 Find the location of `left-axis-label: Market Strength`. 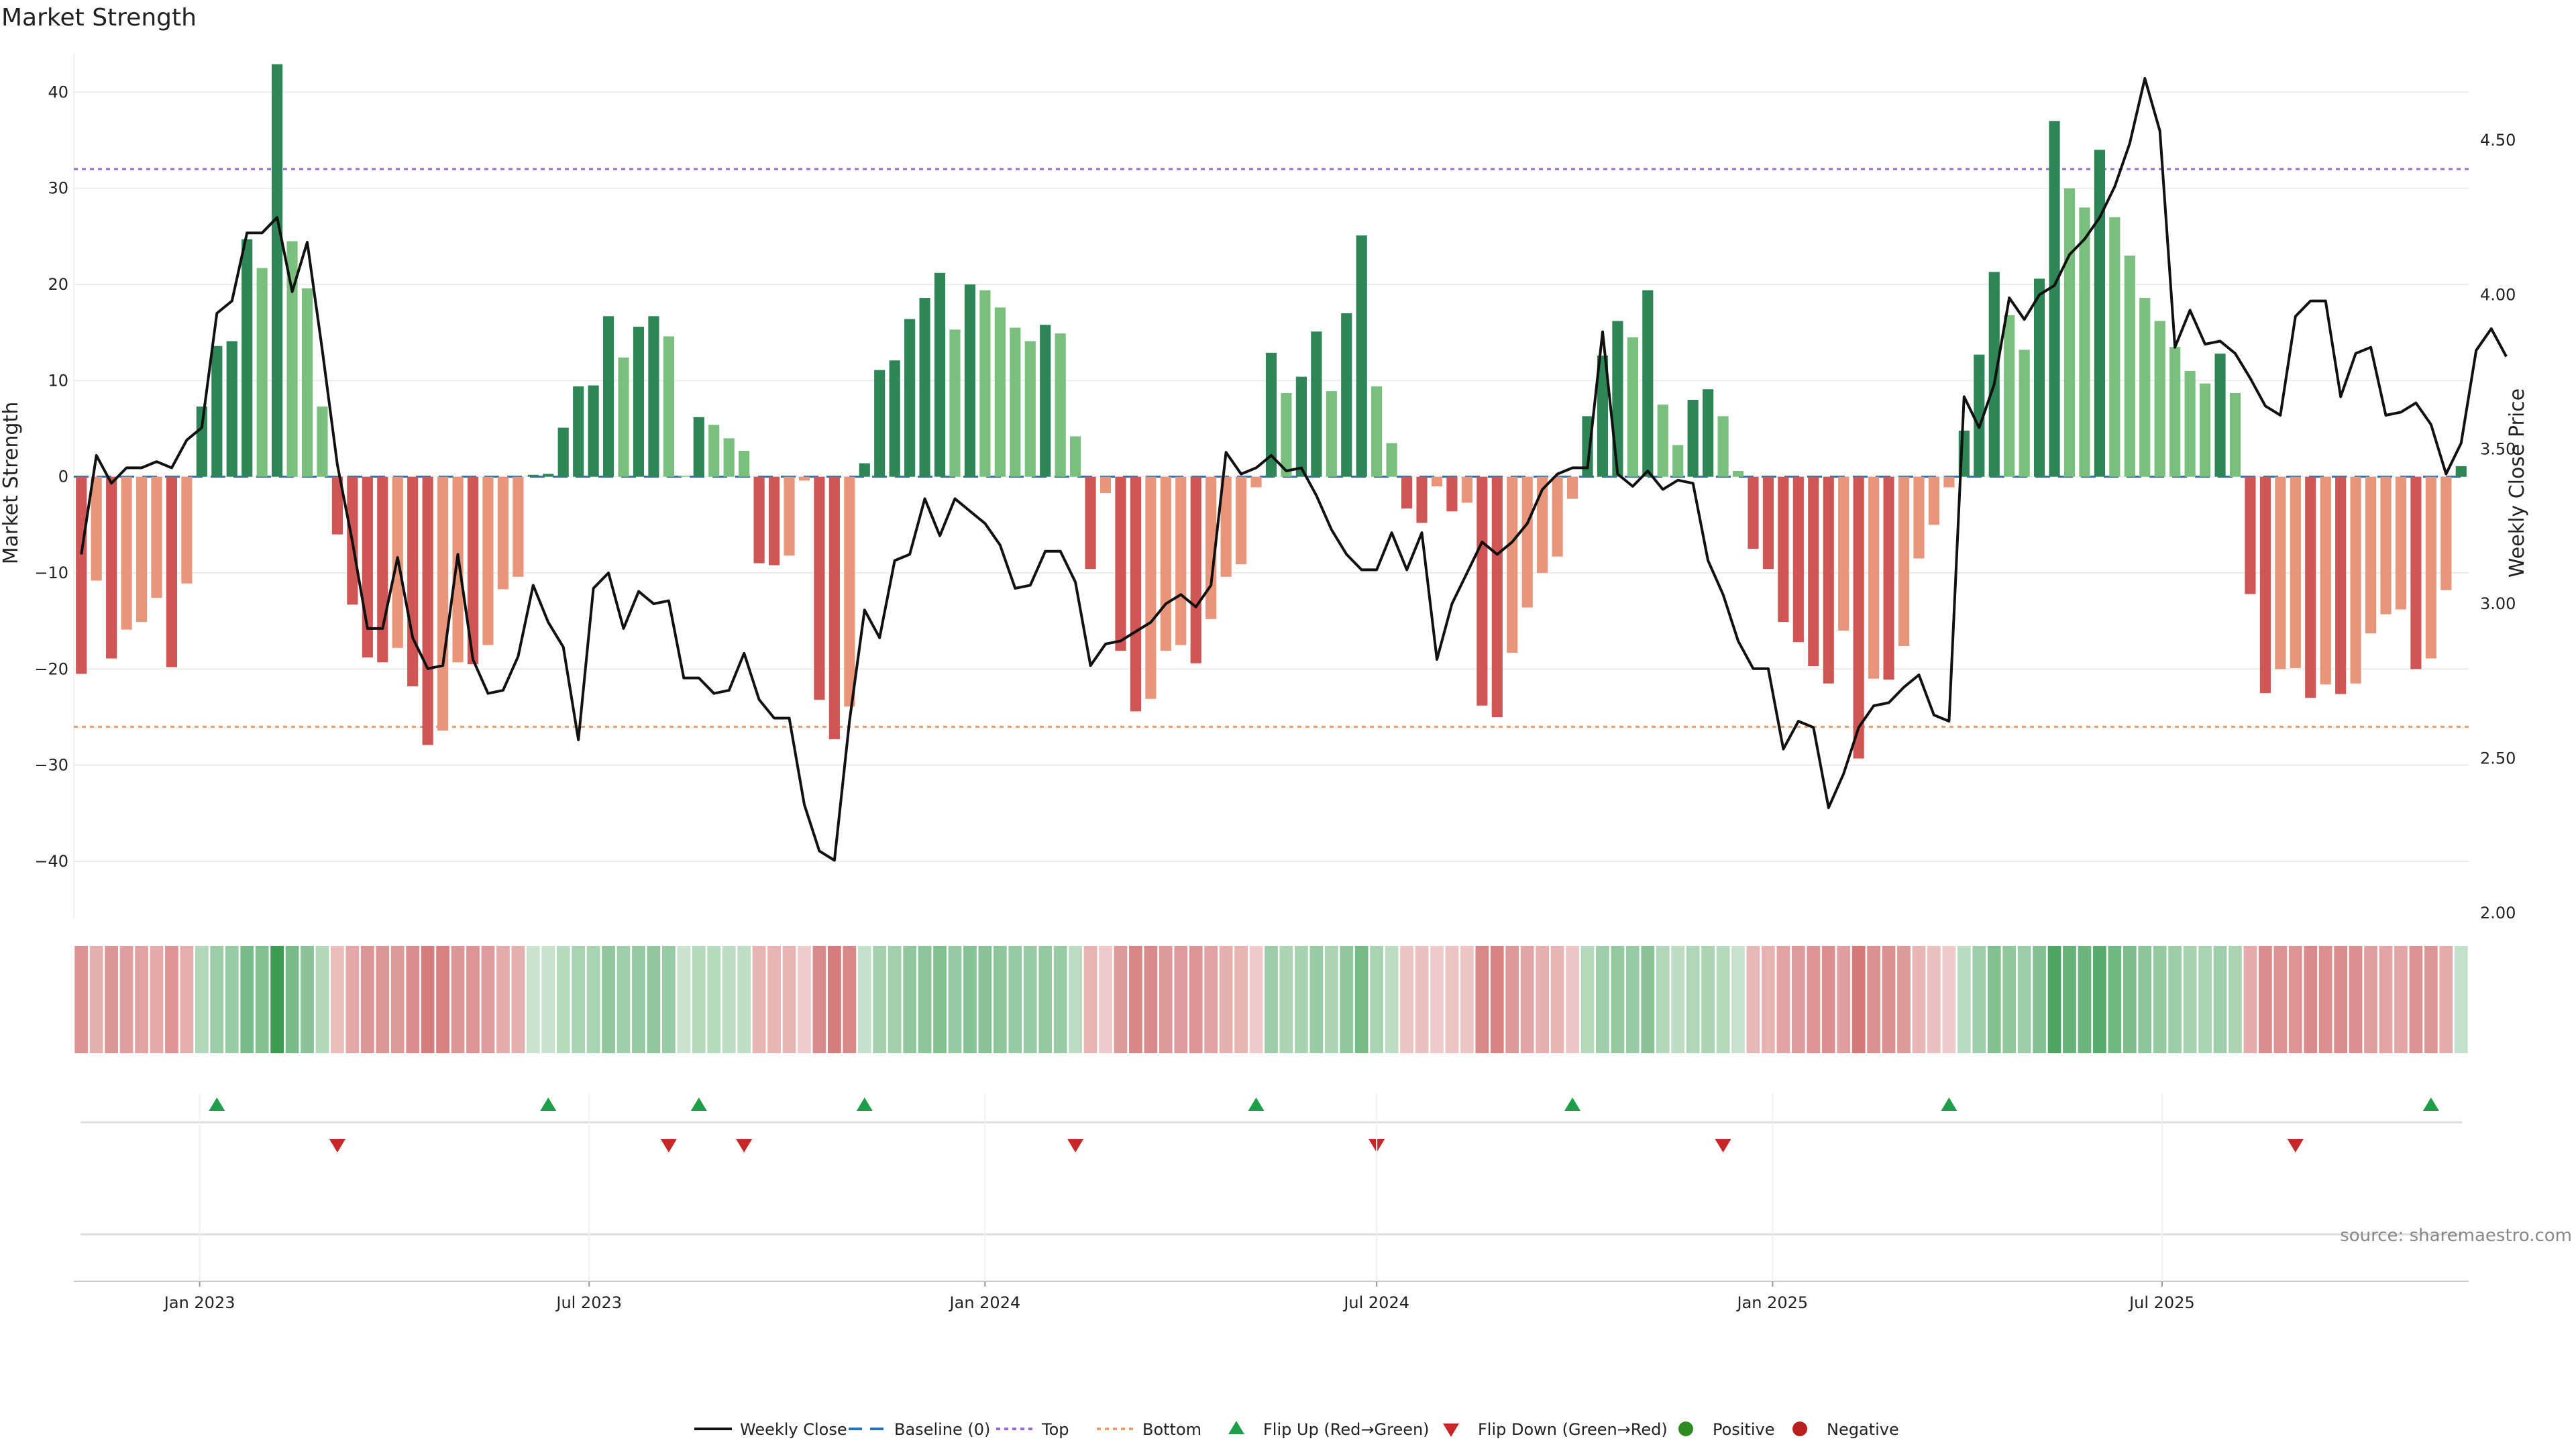

left-axis-label: Market Strength is located at coordinates (11, 483).